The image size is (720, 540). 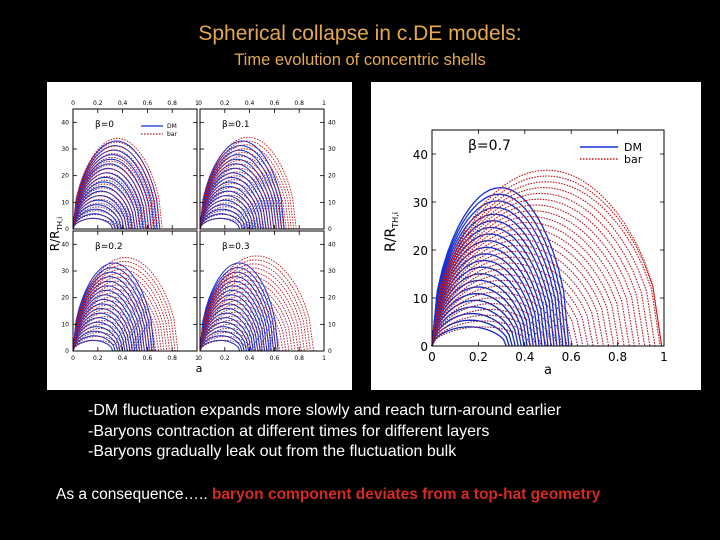 What do you see at coordinates (236, 247) in the screenshot?
I see `beta-label: β=0.3` at bounding box center [236, 247].